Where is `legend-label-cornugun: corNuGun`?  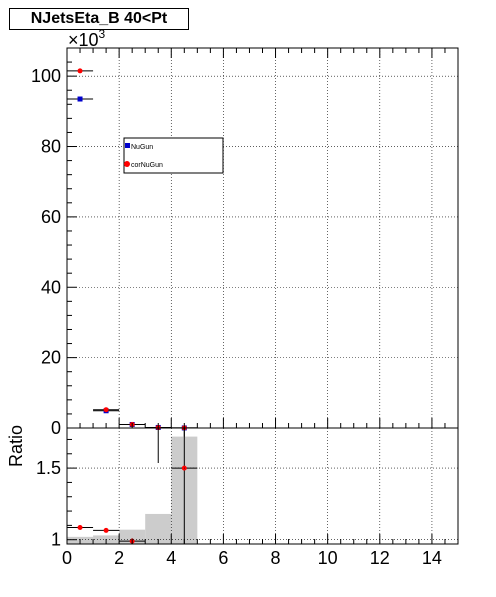 legend-label-cornugun: corNuGun is located at coordinates (147, 165).